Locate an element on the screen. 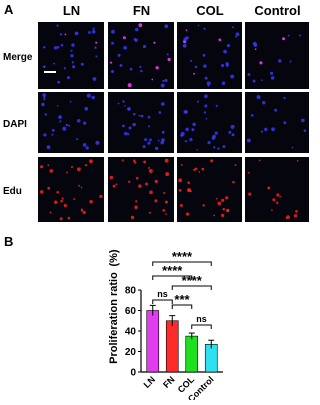 The height and width of the screenshot is (405, 320). y-tick-label: 60 is located at coordinates (131, 311).